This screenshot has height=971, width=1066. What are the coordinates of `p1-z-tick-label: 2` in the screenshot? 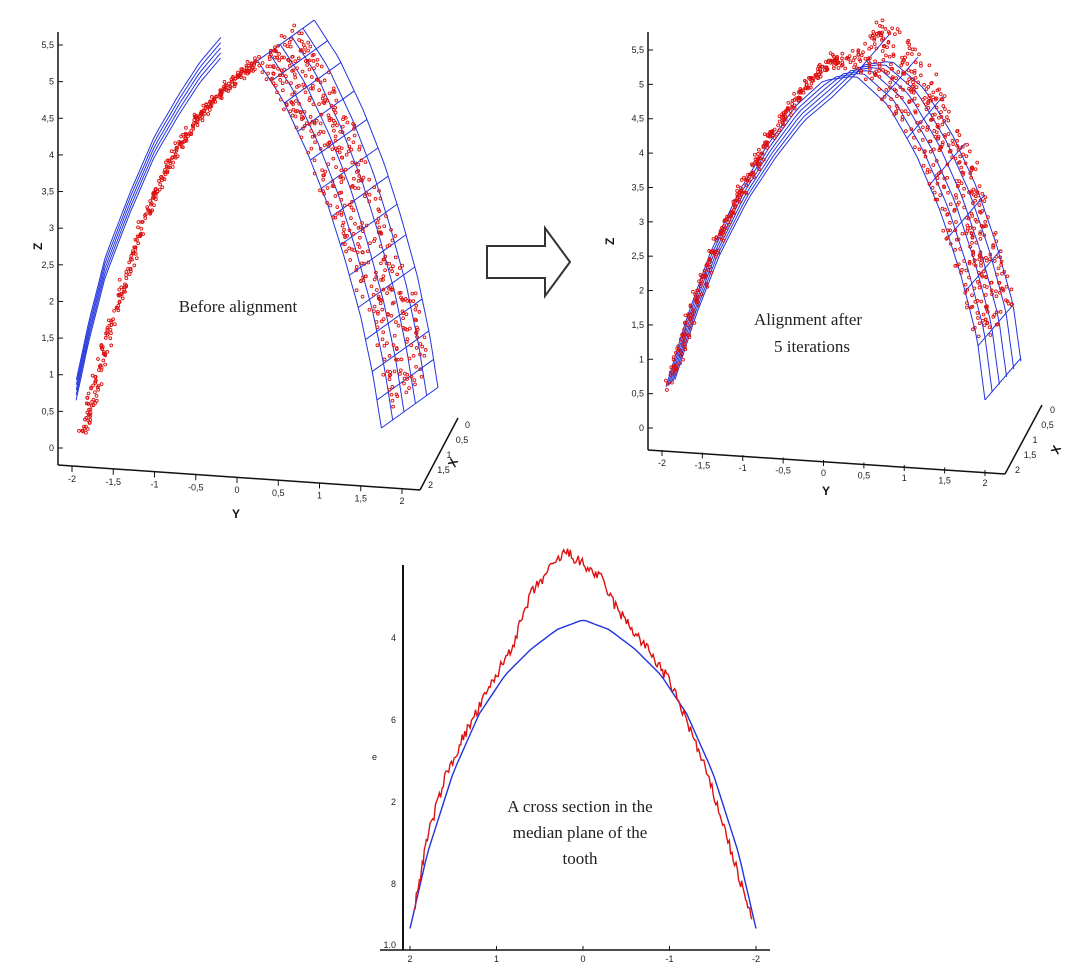 It's located at (51, 301).